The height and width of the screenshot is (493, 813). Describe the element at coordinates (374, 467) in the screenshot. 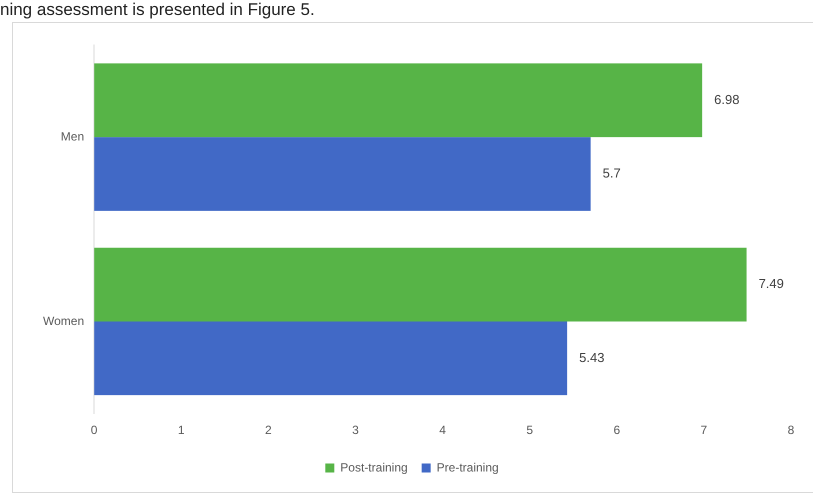

I see `legend-label: Post-training` at that location.